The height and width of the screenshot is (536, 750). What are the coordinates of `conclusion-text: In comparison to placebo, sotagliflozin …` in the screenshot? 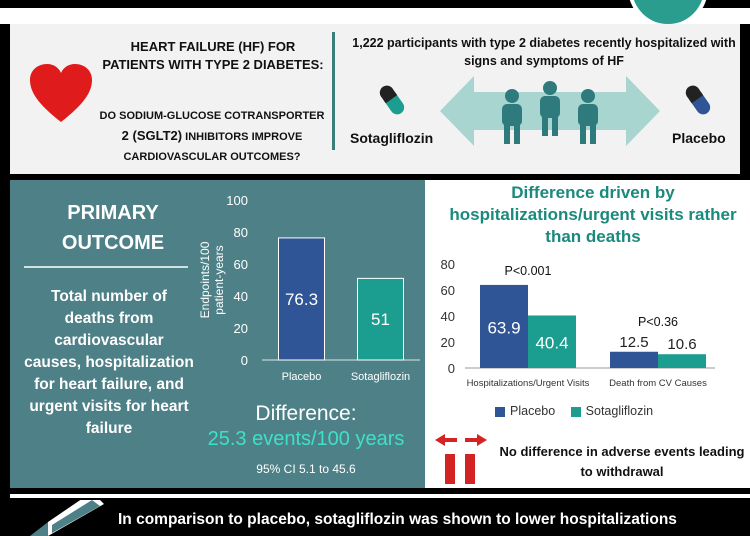 It's located at (397, 519).